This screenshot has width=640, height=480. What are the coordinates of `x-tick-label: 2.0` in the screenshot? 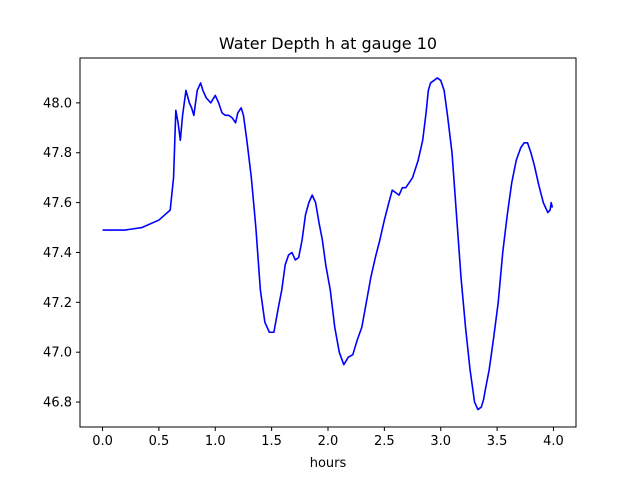 It's located at (328, 441).